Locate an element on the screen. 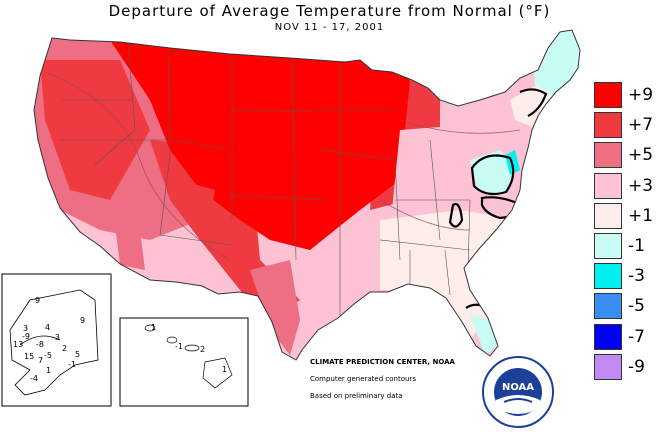  alaska-label: 3 is located at coordinates (26, 328).